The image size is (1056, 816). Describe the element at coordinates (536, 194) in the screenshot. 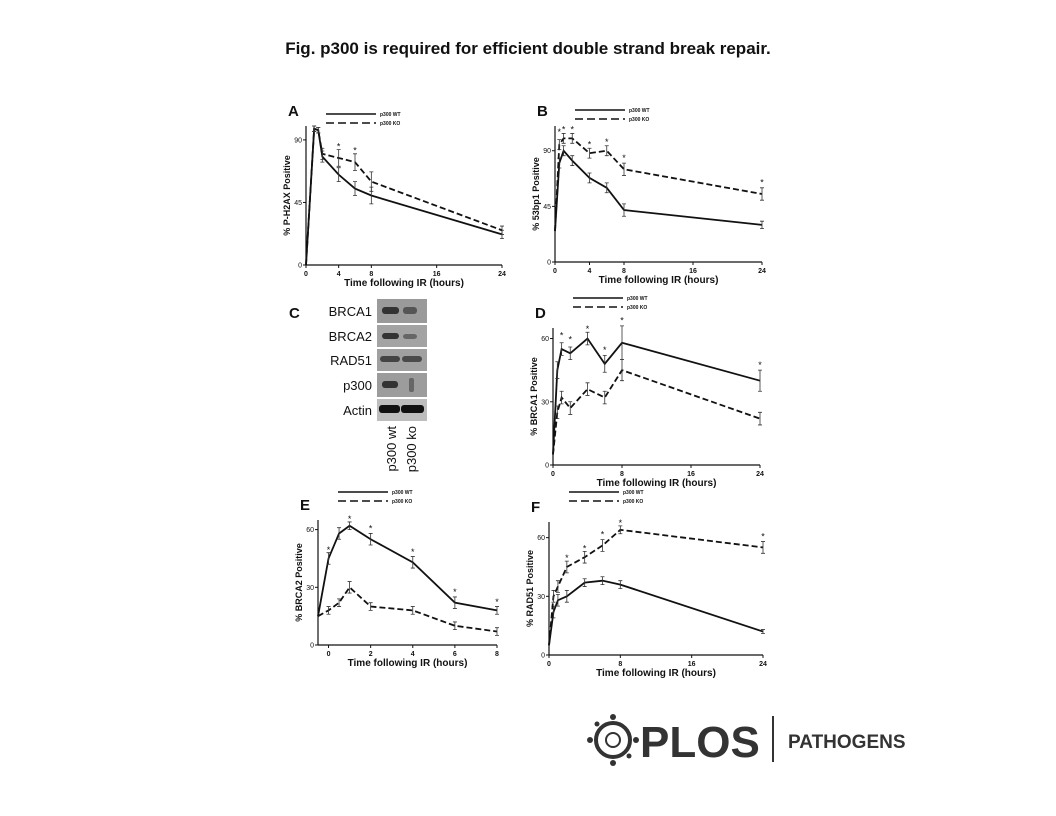

I see `y-axis-label: % 53bp1 Positive` at that location.